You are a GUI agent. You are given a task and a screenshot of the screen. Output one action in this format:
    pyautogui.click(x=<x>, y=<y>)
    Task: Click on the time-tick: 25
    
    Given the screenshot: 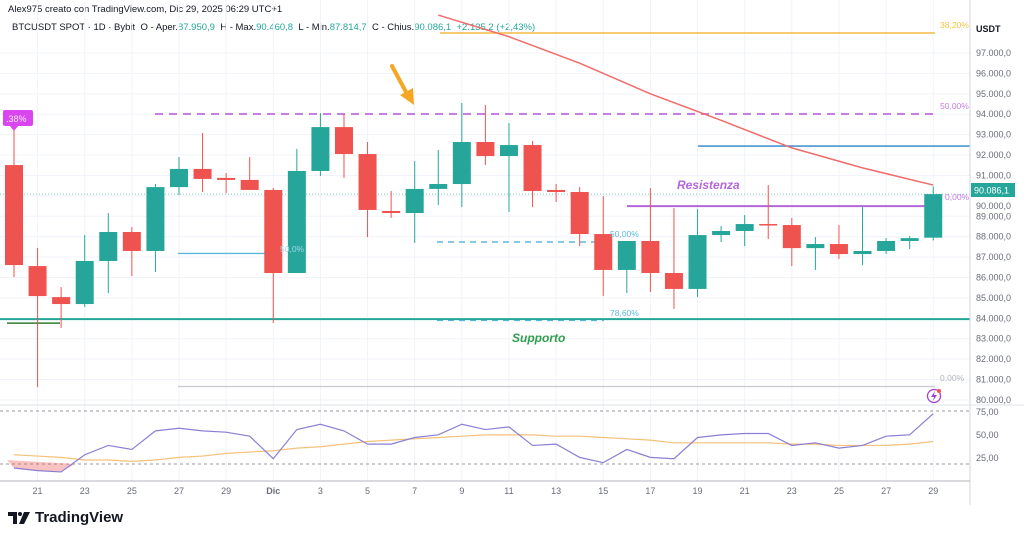 What is the action you would take?
    pyautogui.click(x=132, y=491)
    